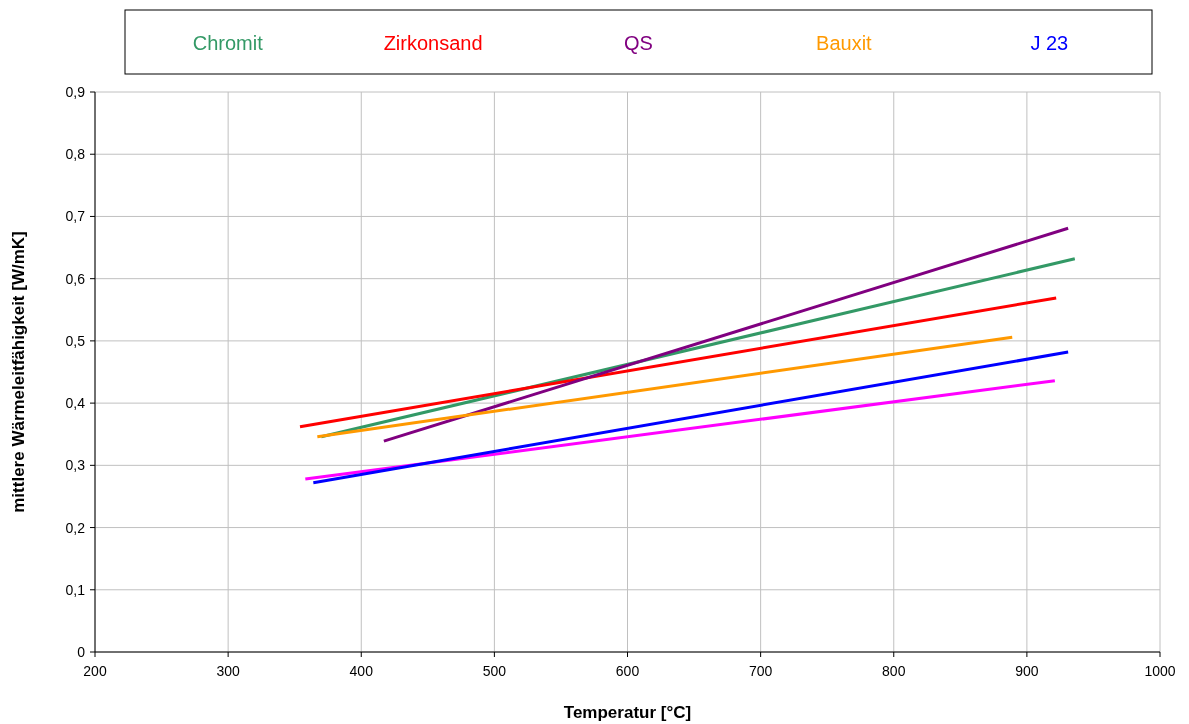 The height and width of the screenshot is (724, 1189). I want to click on x-tick-label: 200, so click(95, 671).